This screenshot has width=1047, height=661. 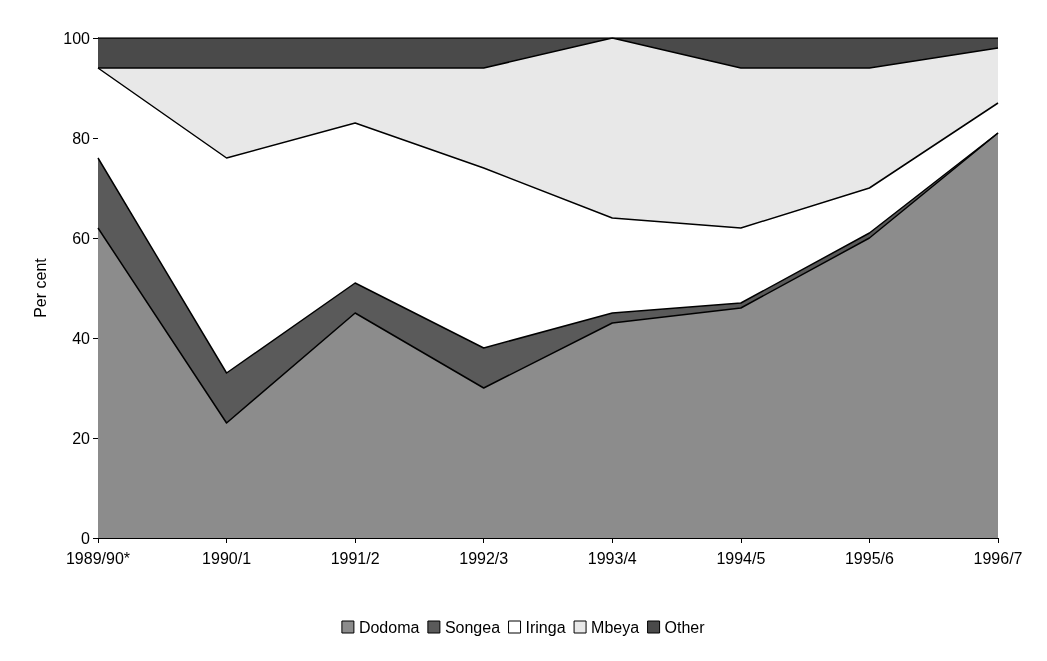 I want to click on y-tick-label: 0, so click(x=86, y=538).